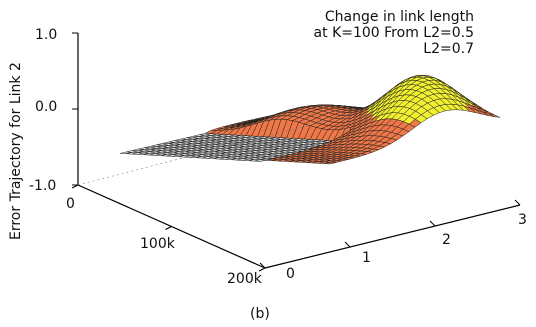  Describe the element at coordinates (245, 279) in the screenshot. I see `y-tick-label: 200k` at that location.